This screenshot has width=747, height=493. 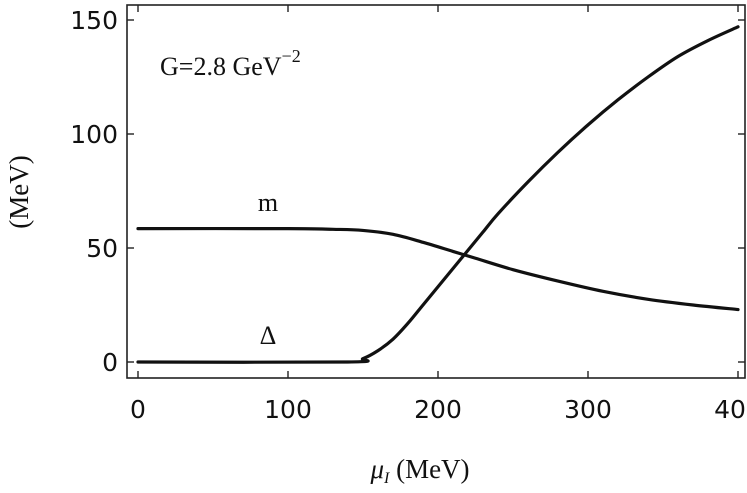 I want to click on x-axis-label: μI (MeV), so click(x=419, y=470).